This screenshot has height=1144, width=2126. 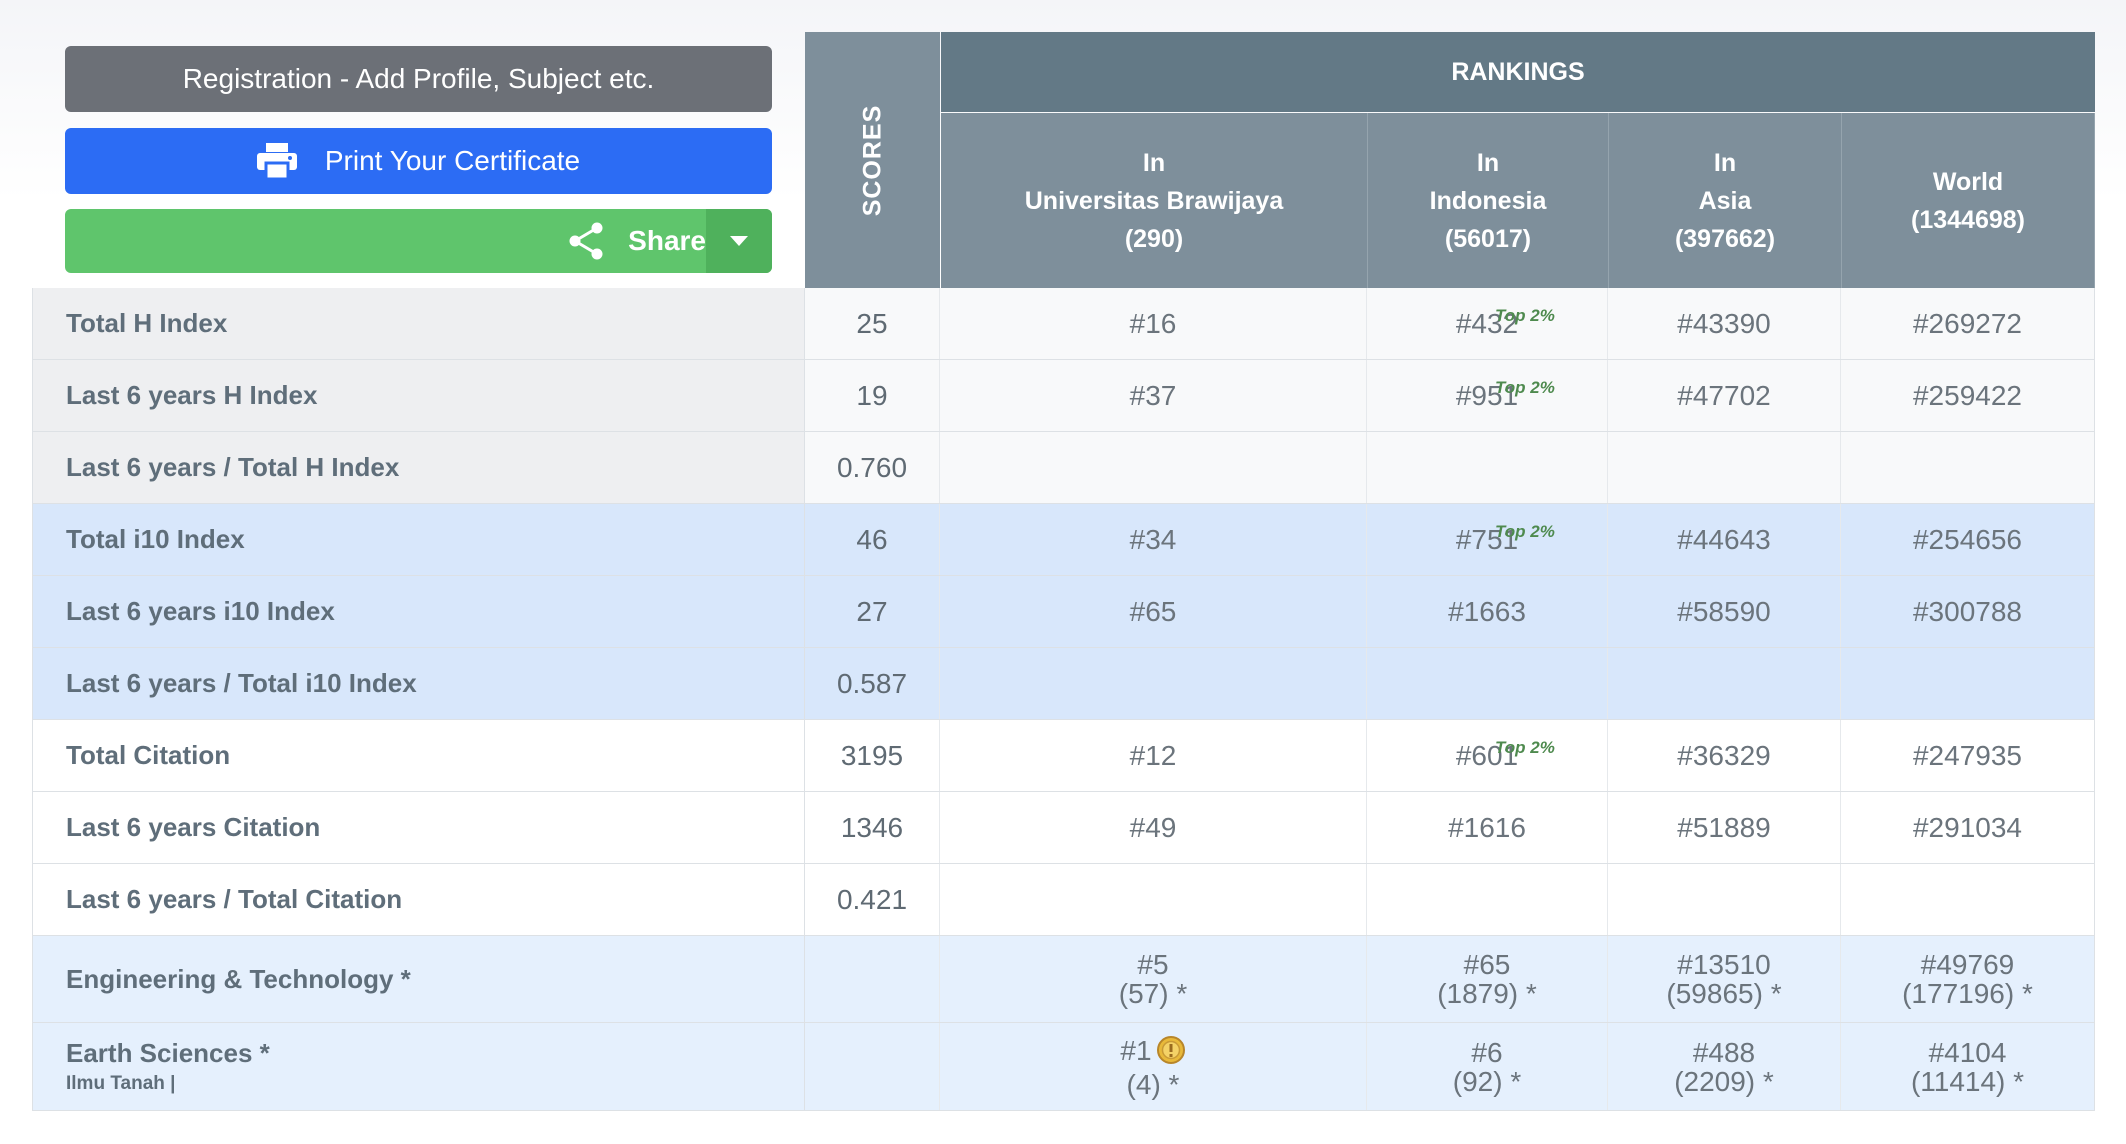 What do you see at coordinates (872, 611) in the screenshot?
I see `row-score: 27` at bounding box center [872, 611].